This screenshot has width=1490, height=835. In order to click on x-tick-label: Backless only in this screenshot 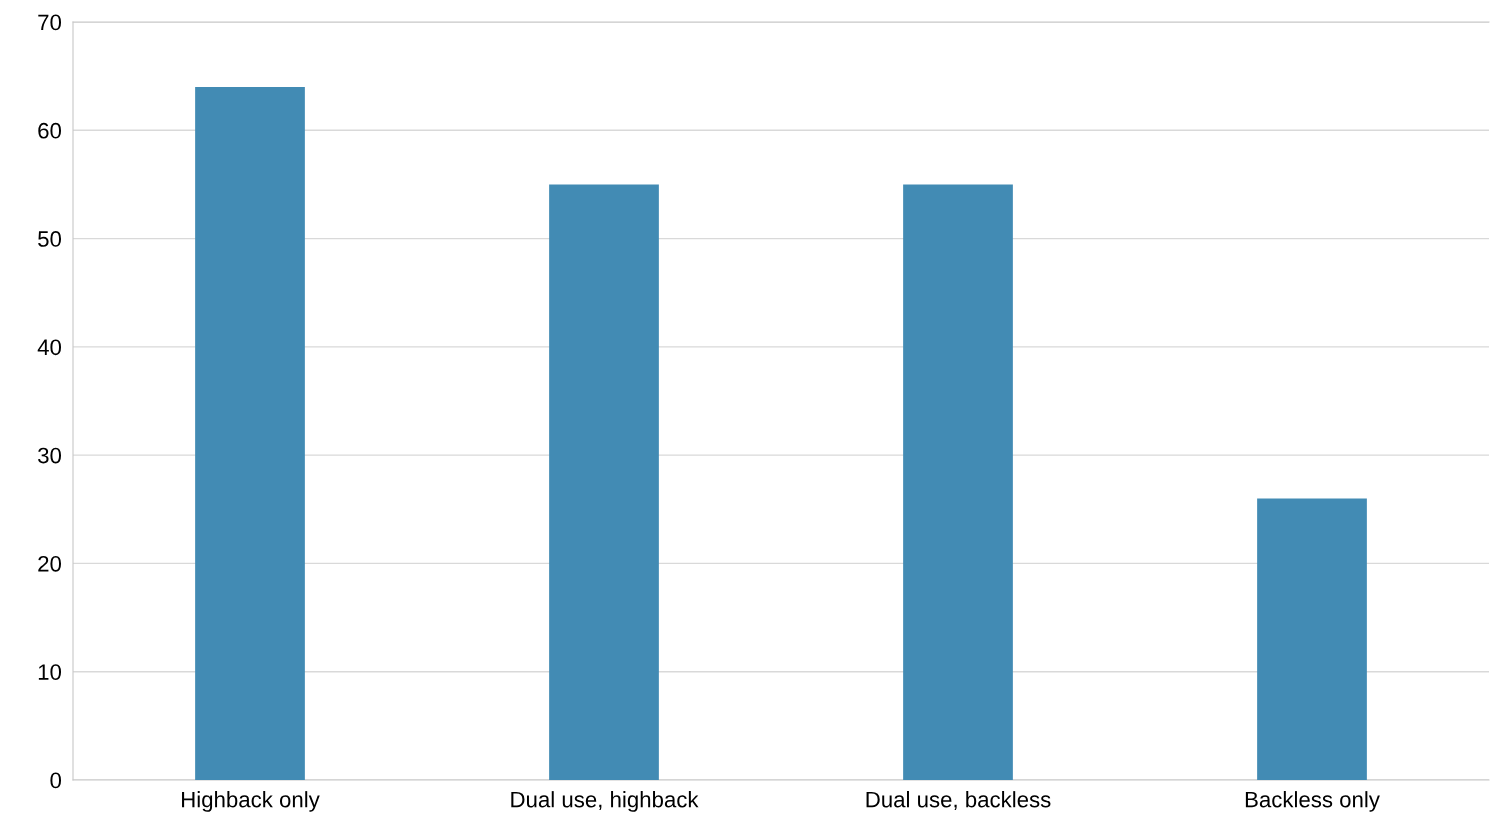, I will do `click(1312, 801)`.